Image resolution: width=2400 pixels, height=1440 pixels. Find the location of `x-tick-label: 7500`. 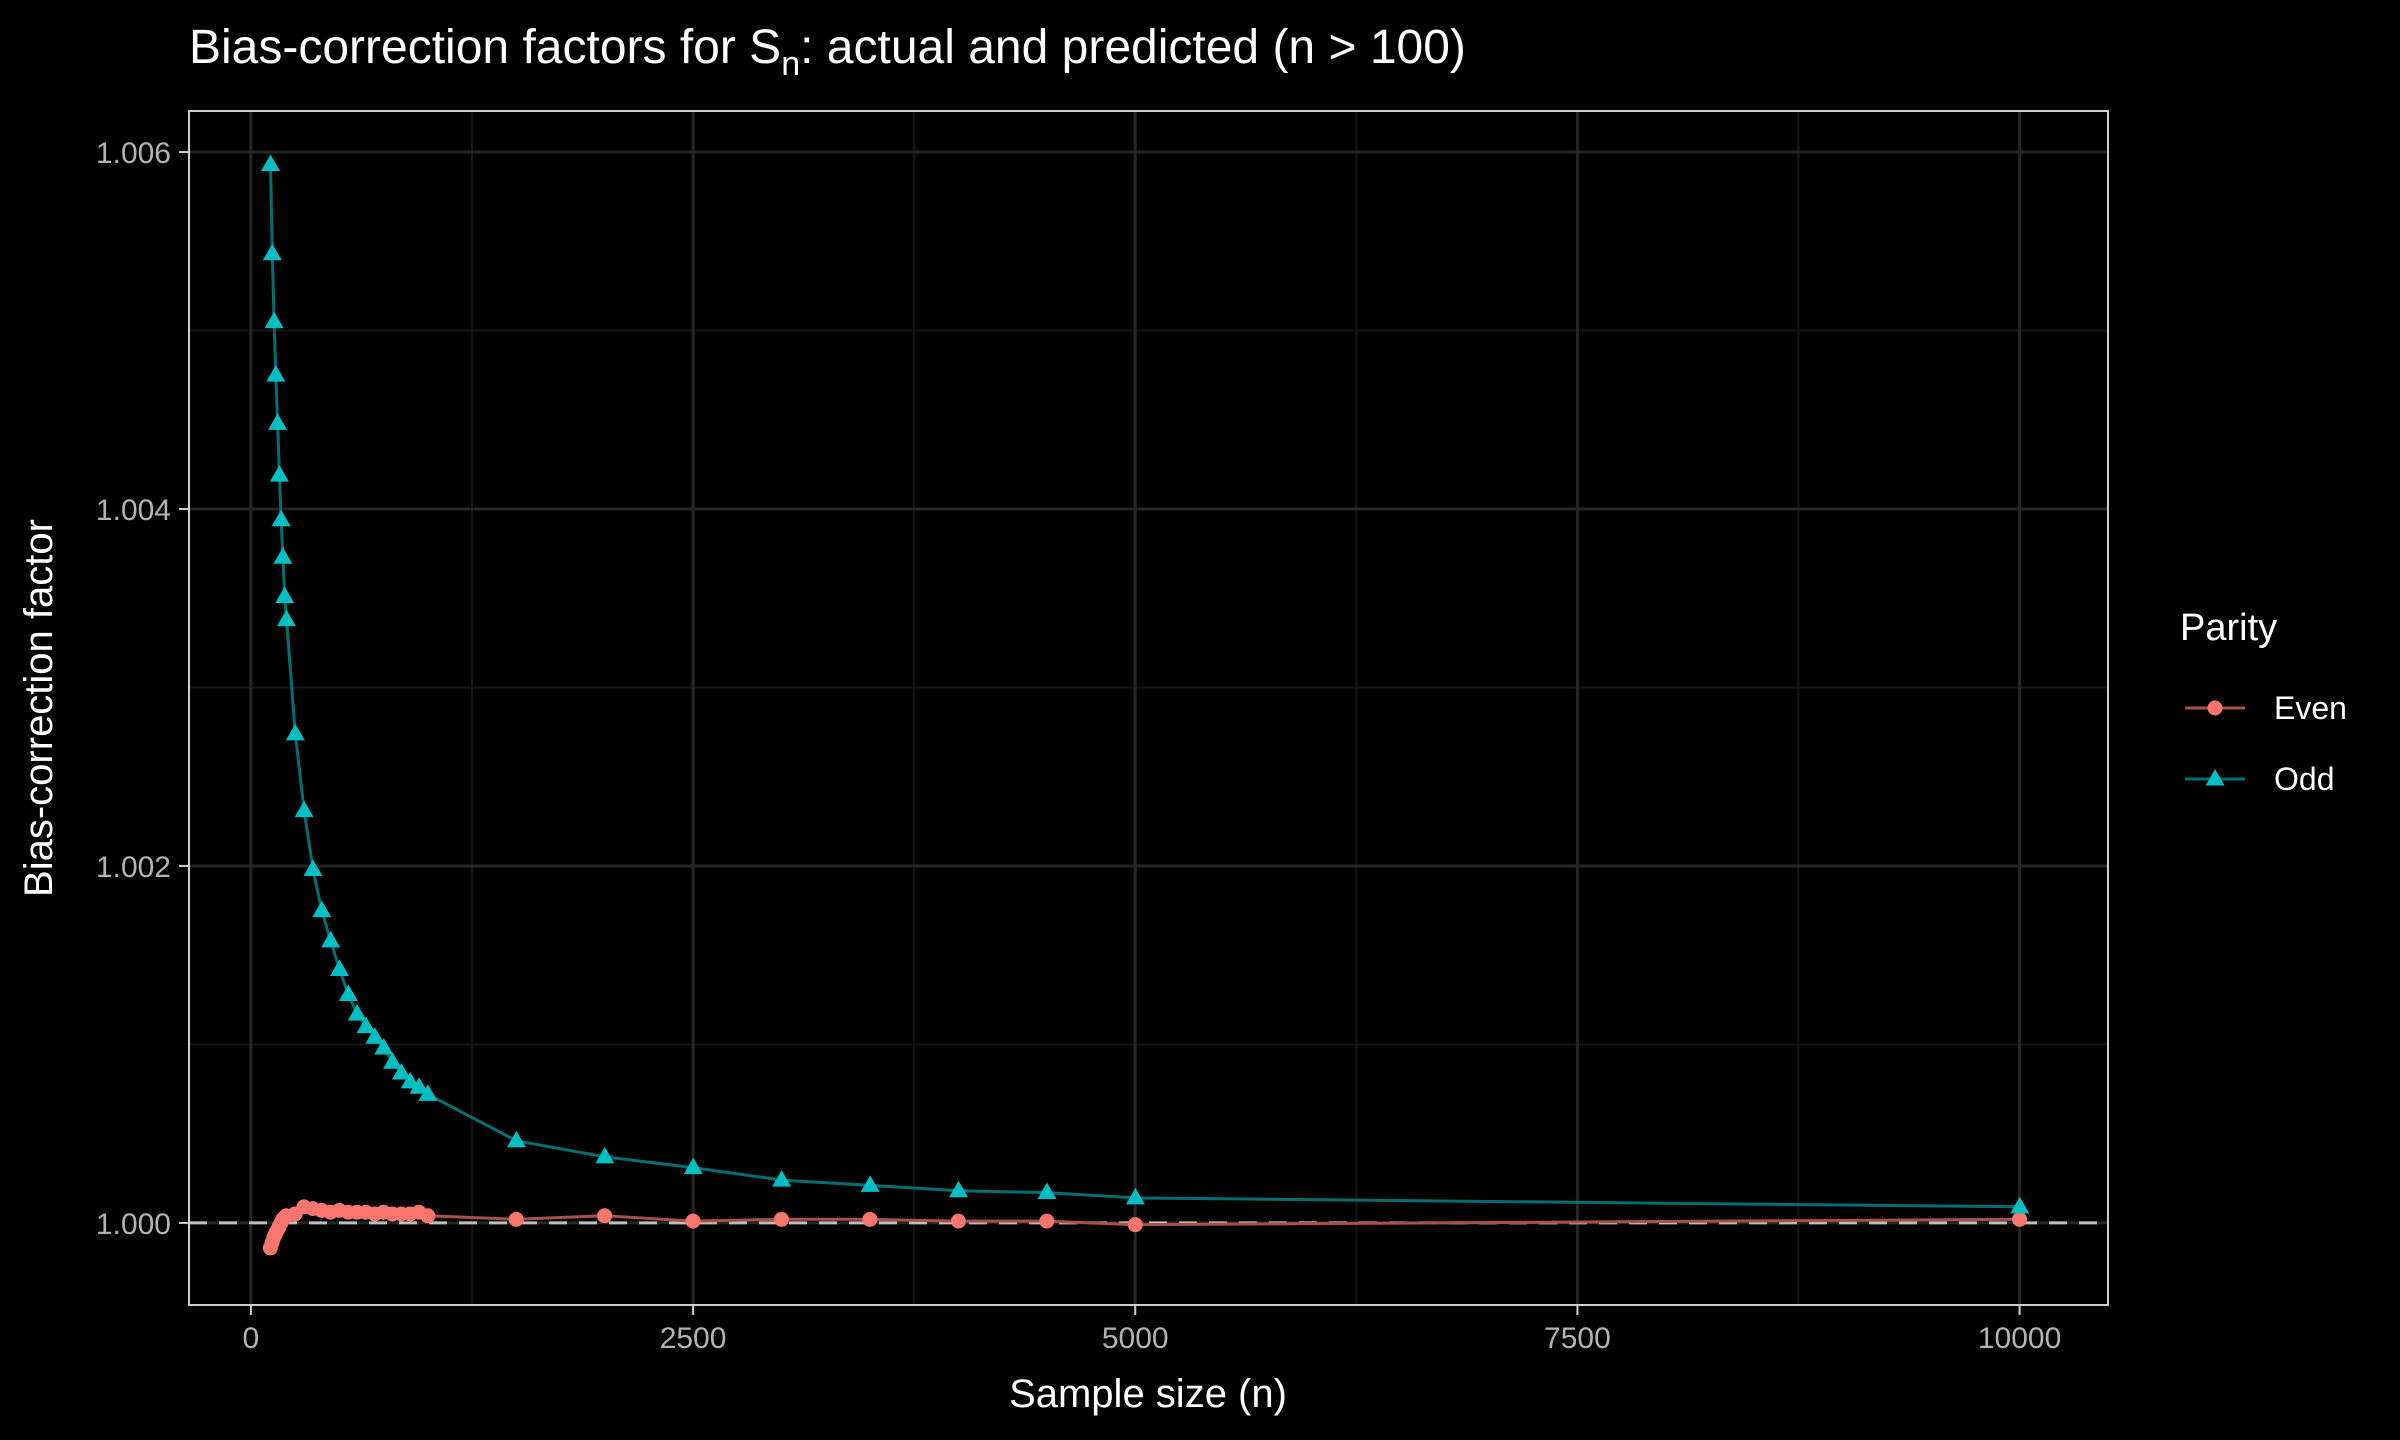

x-tick-label: 7500 is located at coordinates (1577, 1338).